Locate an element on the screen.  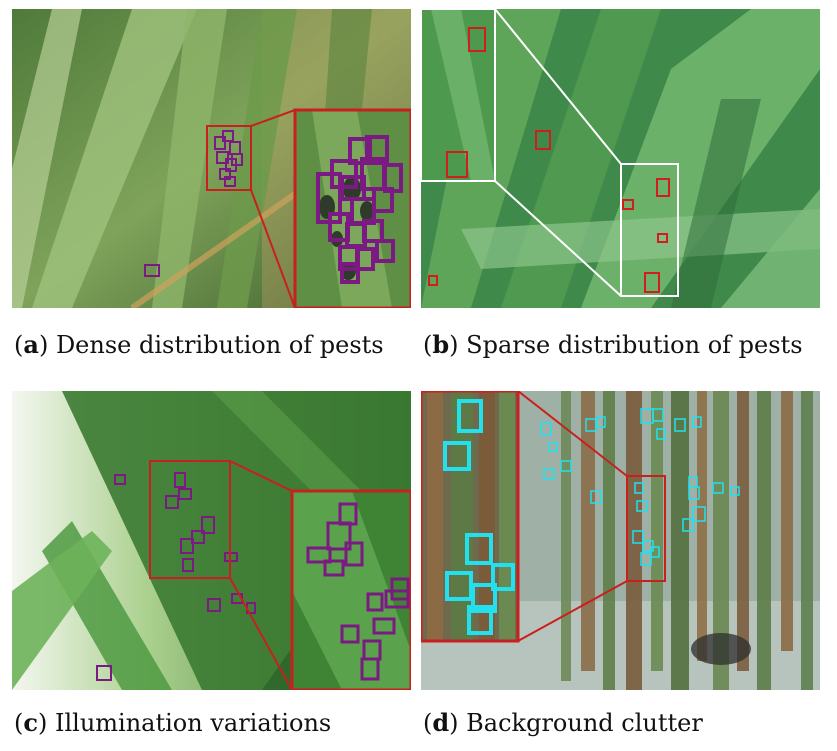
caption-c: (c) Illumination variations is located at coordinates (173, 722).